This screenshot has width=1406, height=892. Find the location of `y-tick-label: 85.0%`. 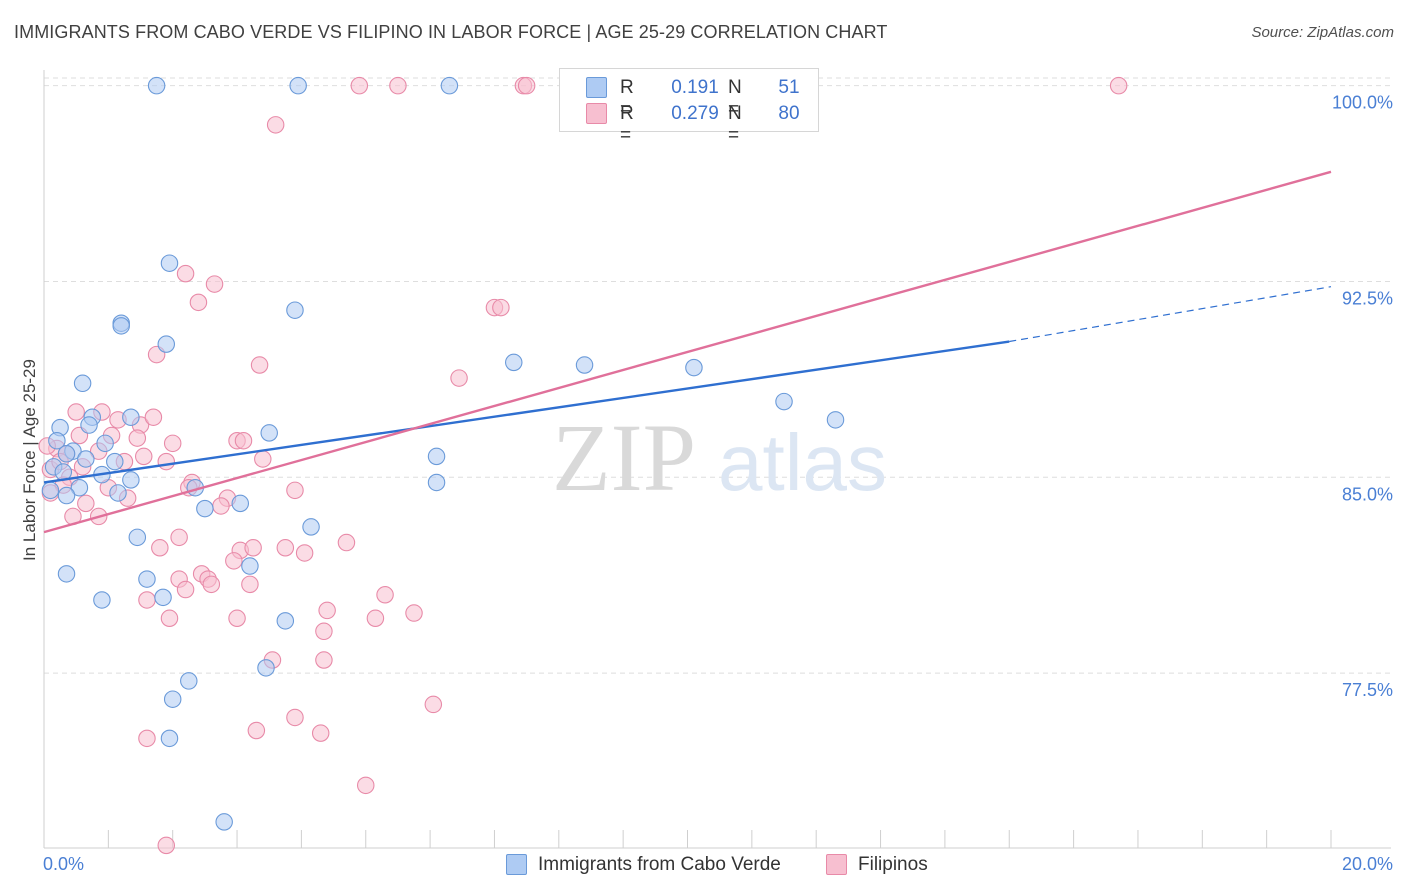

y-tick-label: 85.0% is located at coordinates (1367, 494).